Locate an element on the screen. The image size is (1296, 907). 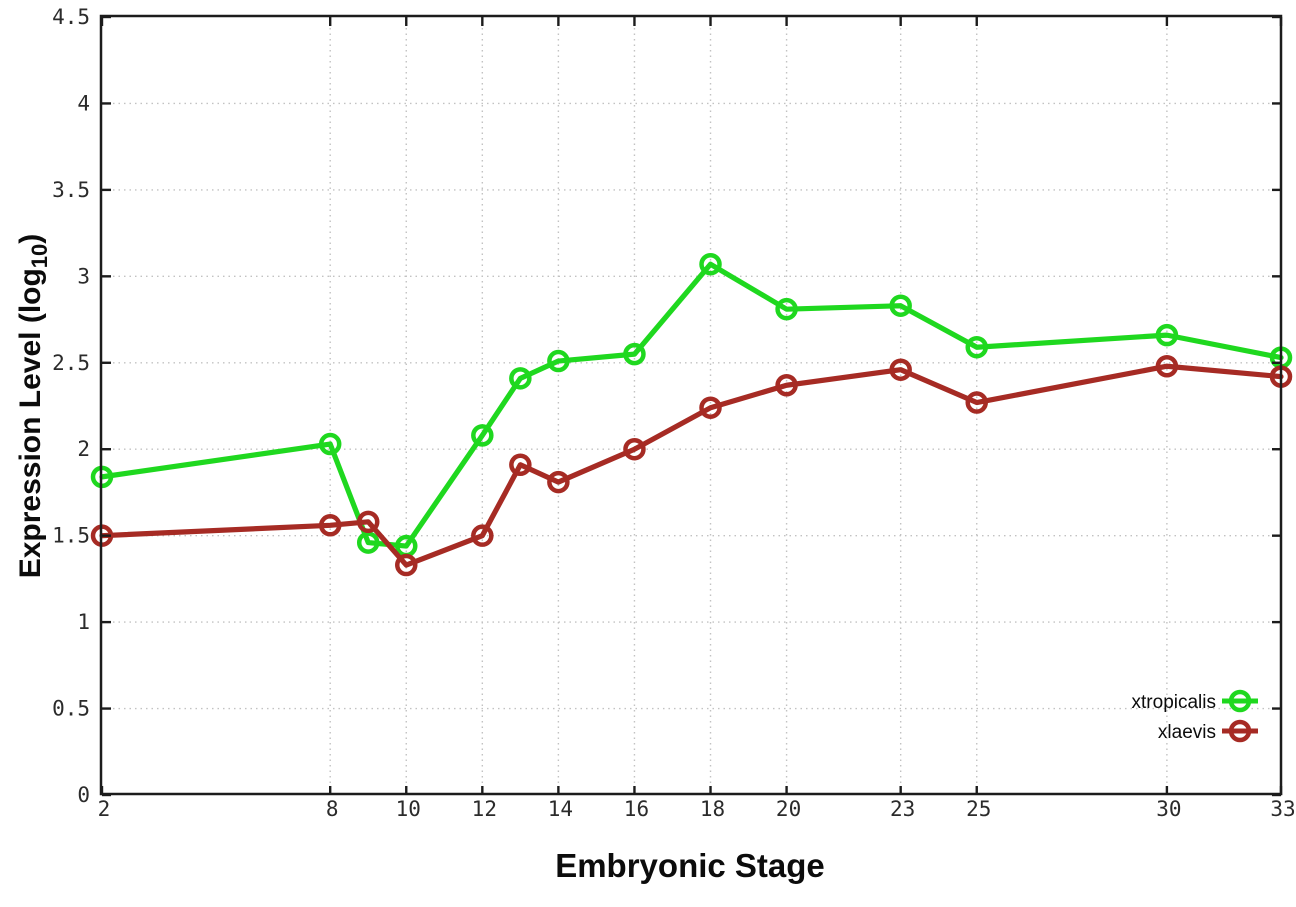
x-tick-label-14: 14 is located at coordinates (560, 809).